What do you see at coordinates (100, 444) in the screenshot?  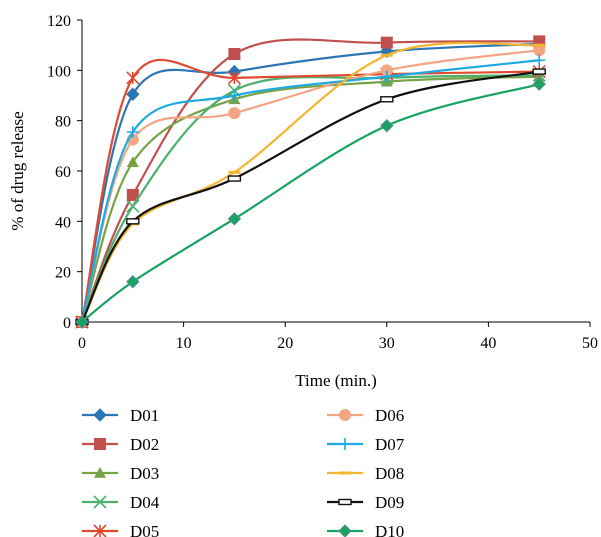 I see `legend-marker-d02` at bounding box center [100, 444].